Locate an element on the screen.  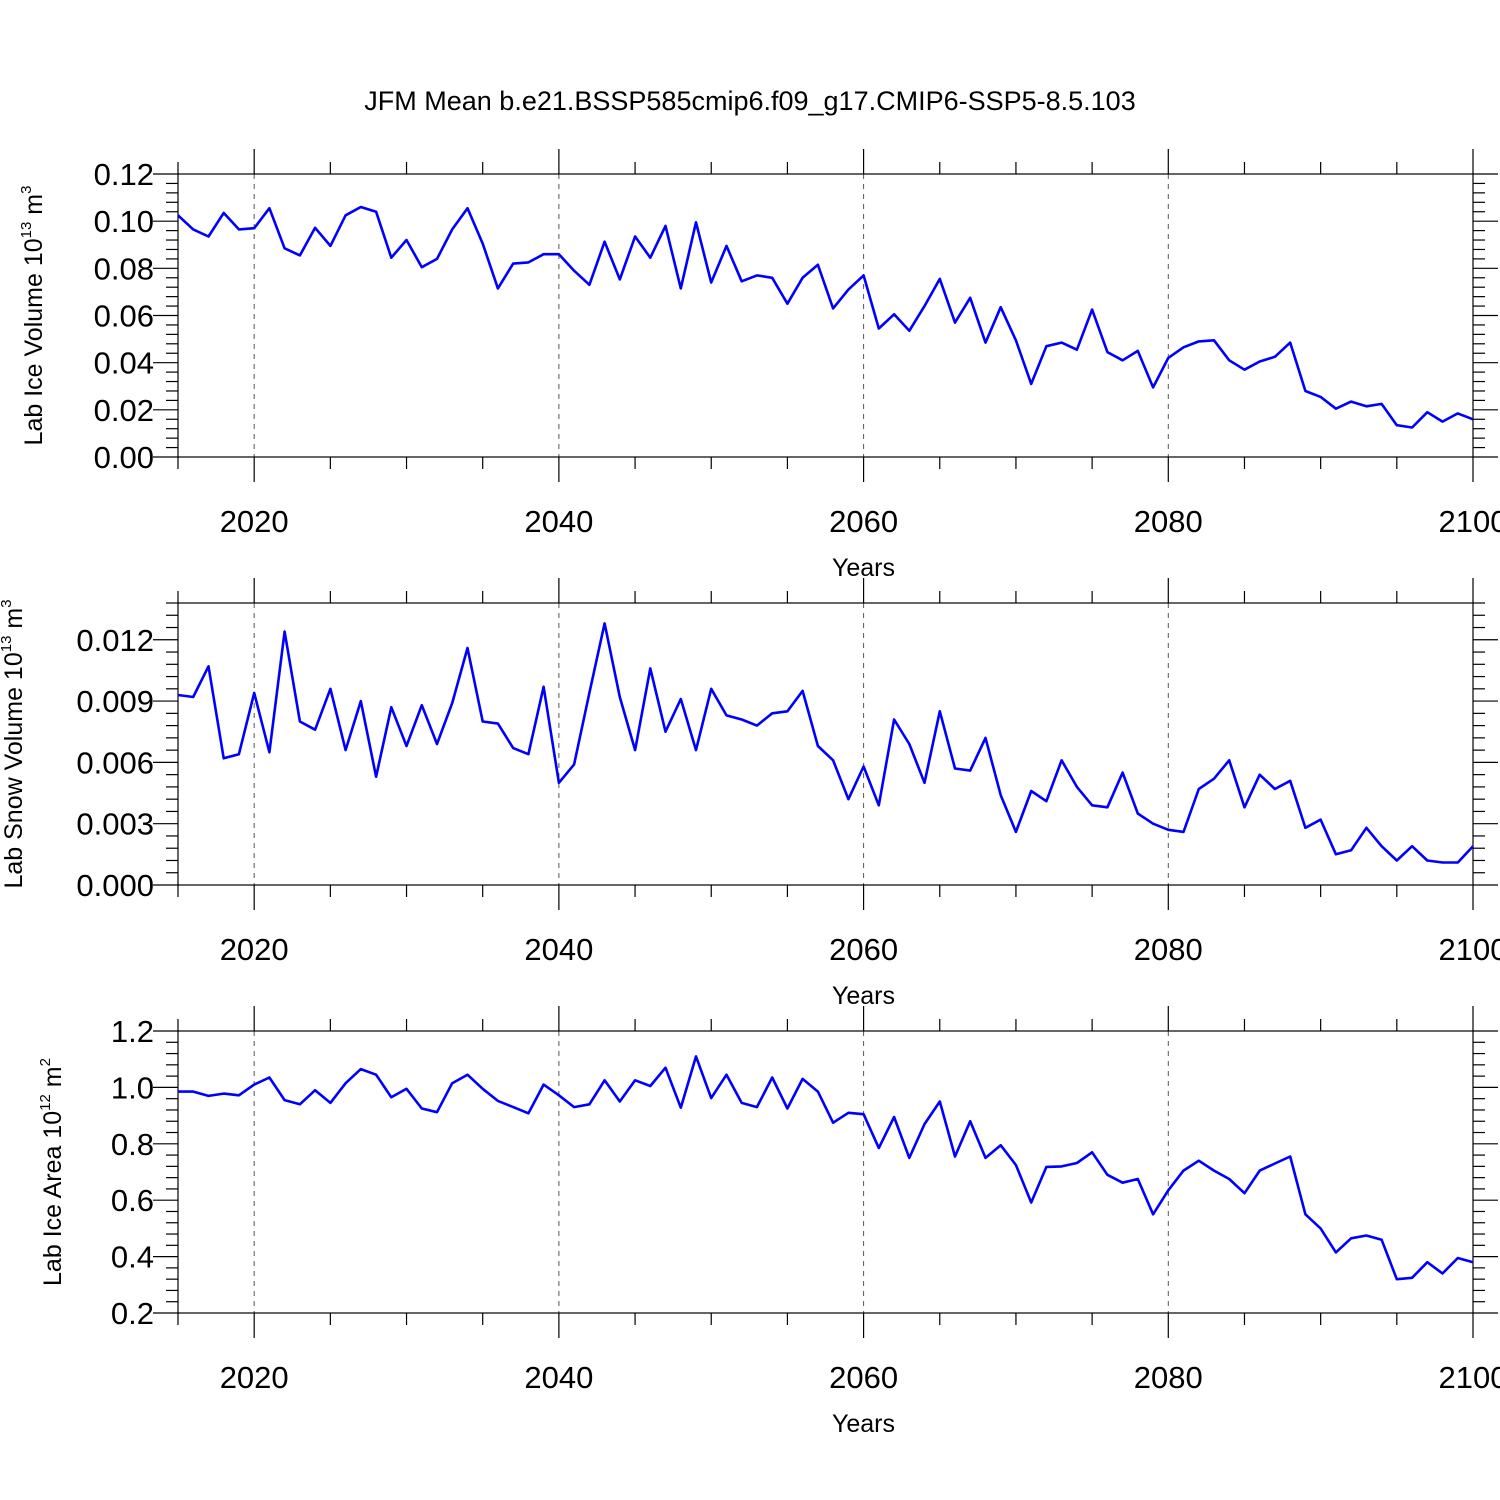
y-tick-label: 0.00 is located at coordinates (124, 457).